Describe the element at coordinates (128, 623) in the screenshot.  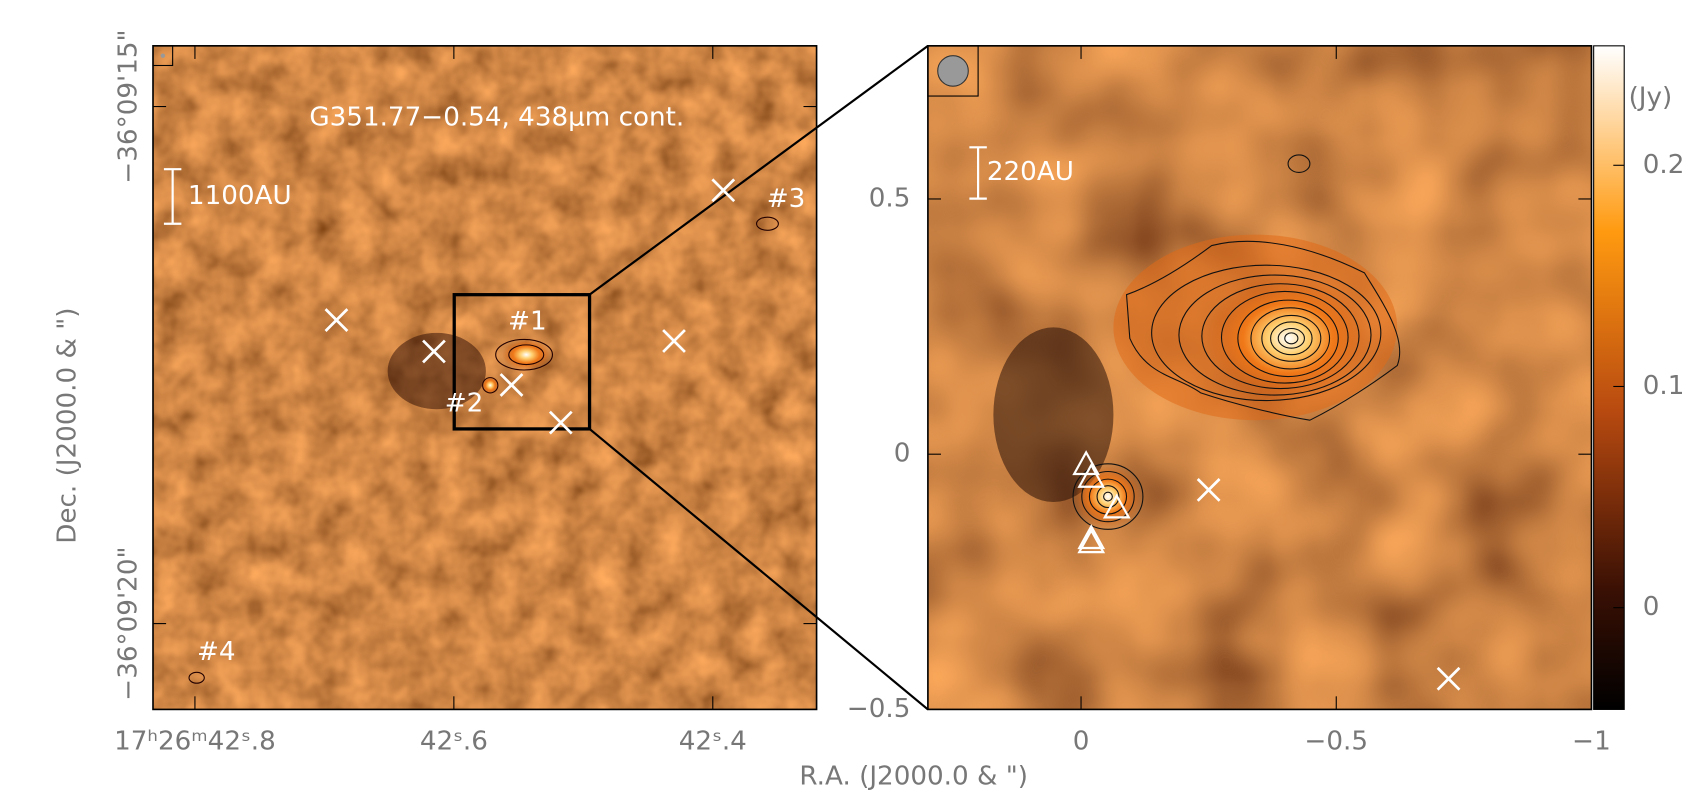
I see `y-tick-label: −36°09'20"` at that location.